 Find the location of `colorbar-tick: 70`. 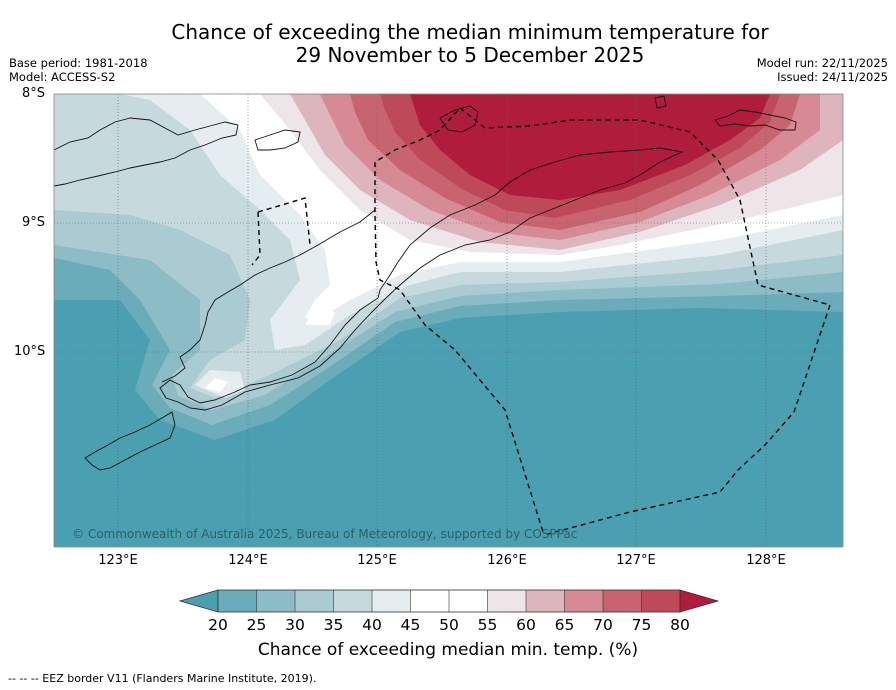

colorbar-tick: 70 is located at coordinates (603, 625).